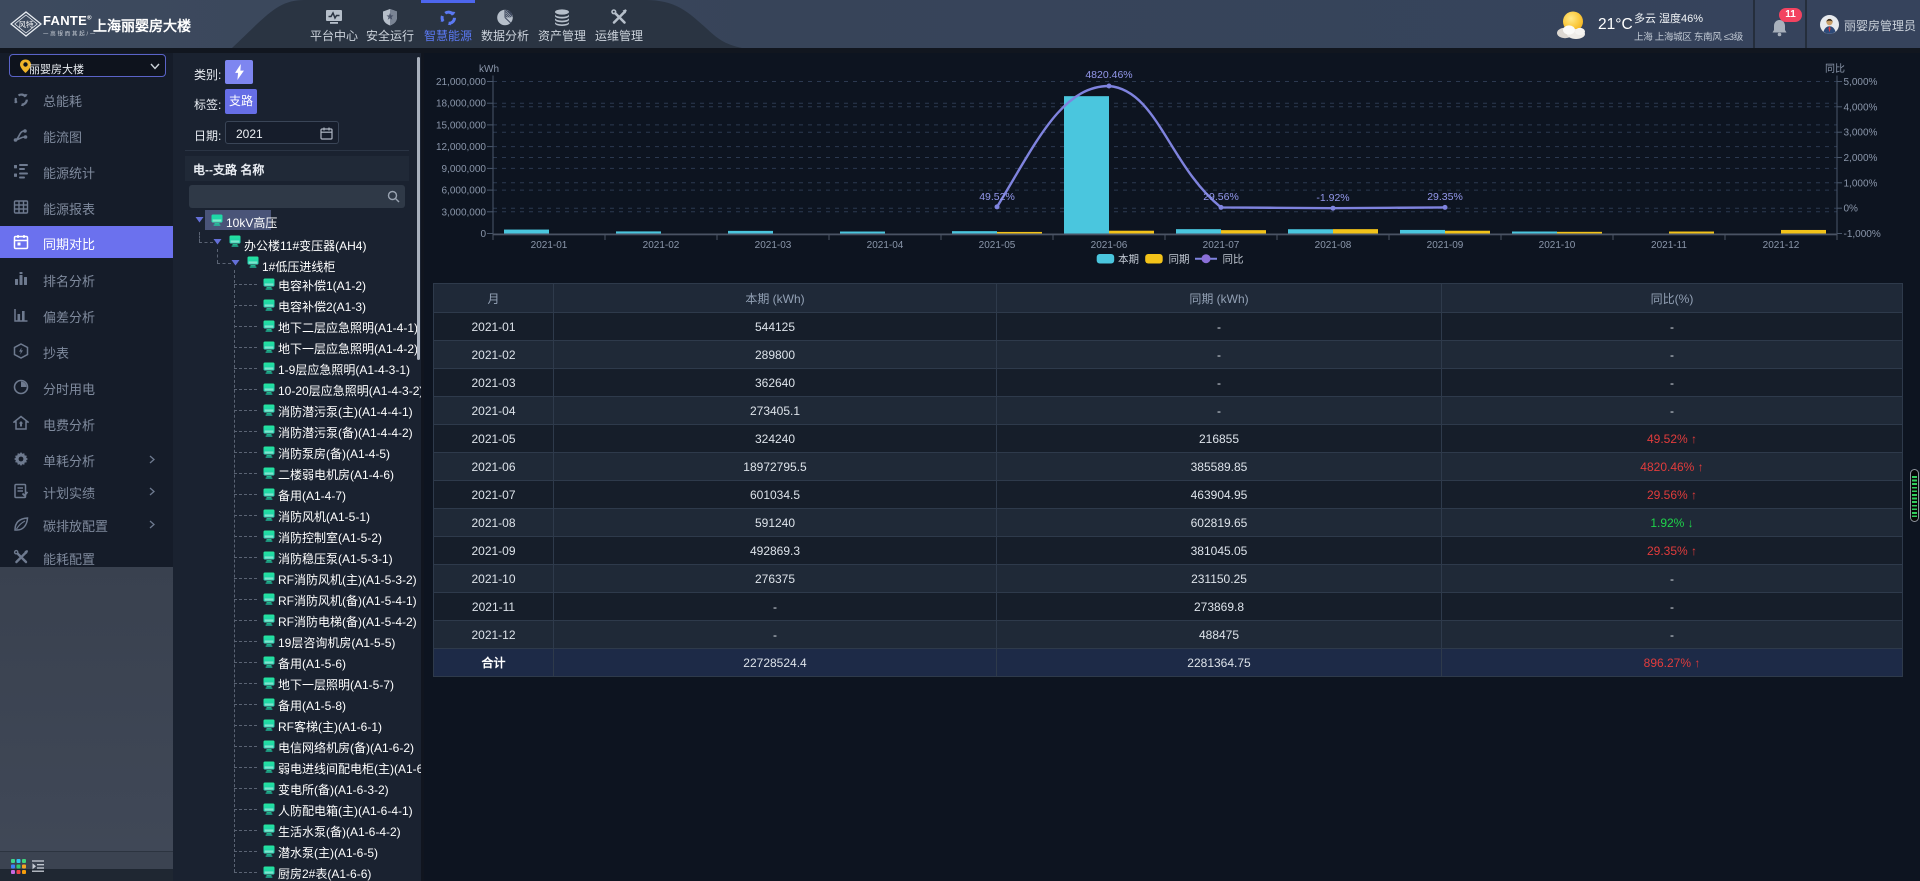 This screenshot has height=881, width=1920. What do you see at coordinates (1861, 133) in the screenshot?
I see `svg-text: 3,000%` at bounding box center [1861, 133].